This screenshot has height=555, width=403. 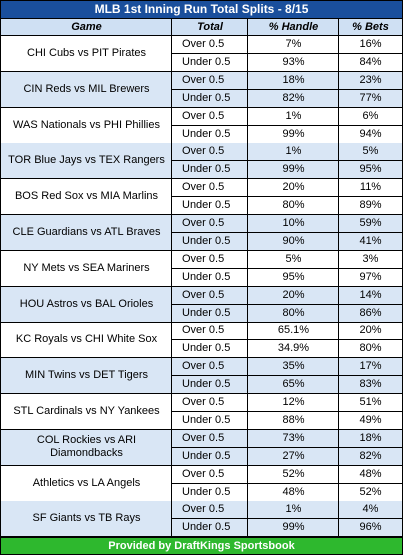 What do you see at coordinates (370, 455) in the screenshot?
I see `under-bets: 82%` at bounding box center [370, 455].